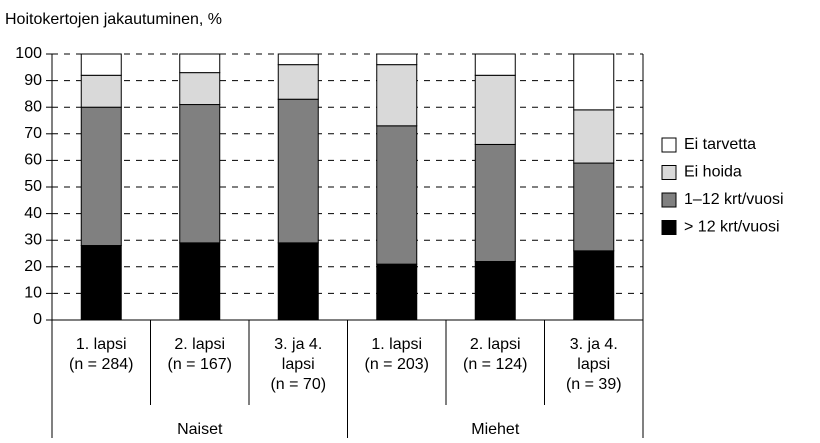  What do you see at coordinates (298, 384) in the screenshot?
I see `x-tick-label: (n = 70)` at bounding box center [298, 384].